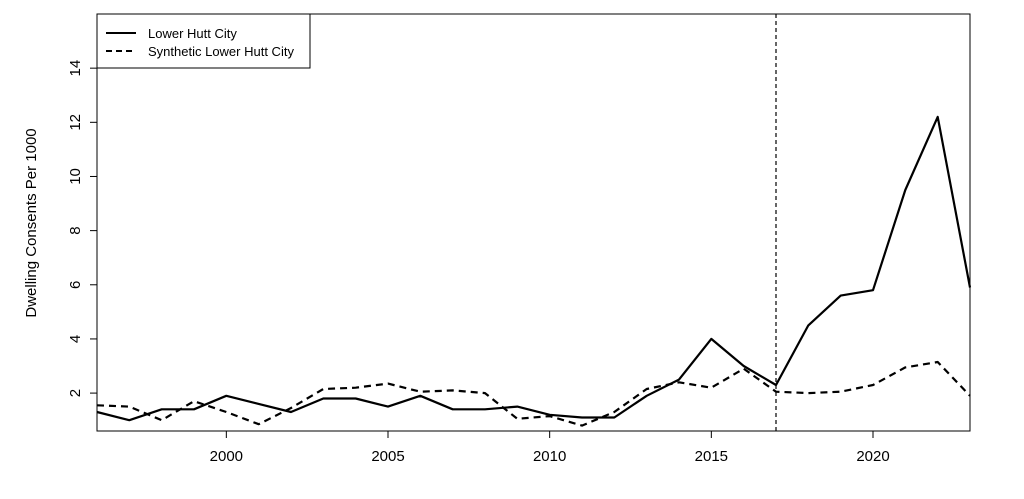 Image resolution: width=1024 pixels, height=499 pixels. Describe the element at coordinates (387, 456) in the screenshot. I see `x-tick-label: 2005` at that location.